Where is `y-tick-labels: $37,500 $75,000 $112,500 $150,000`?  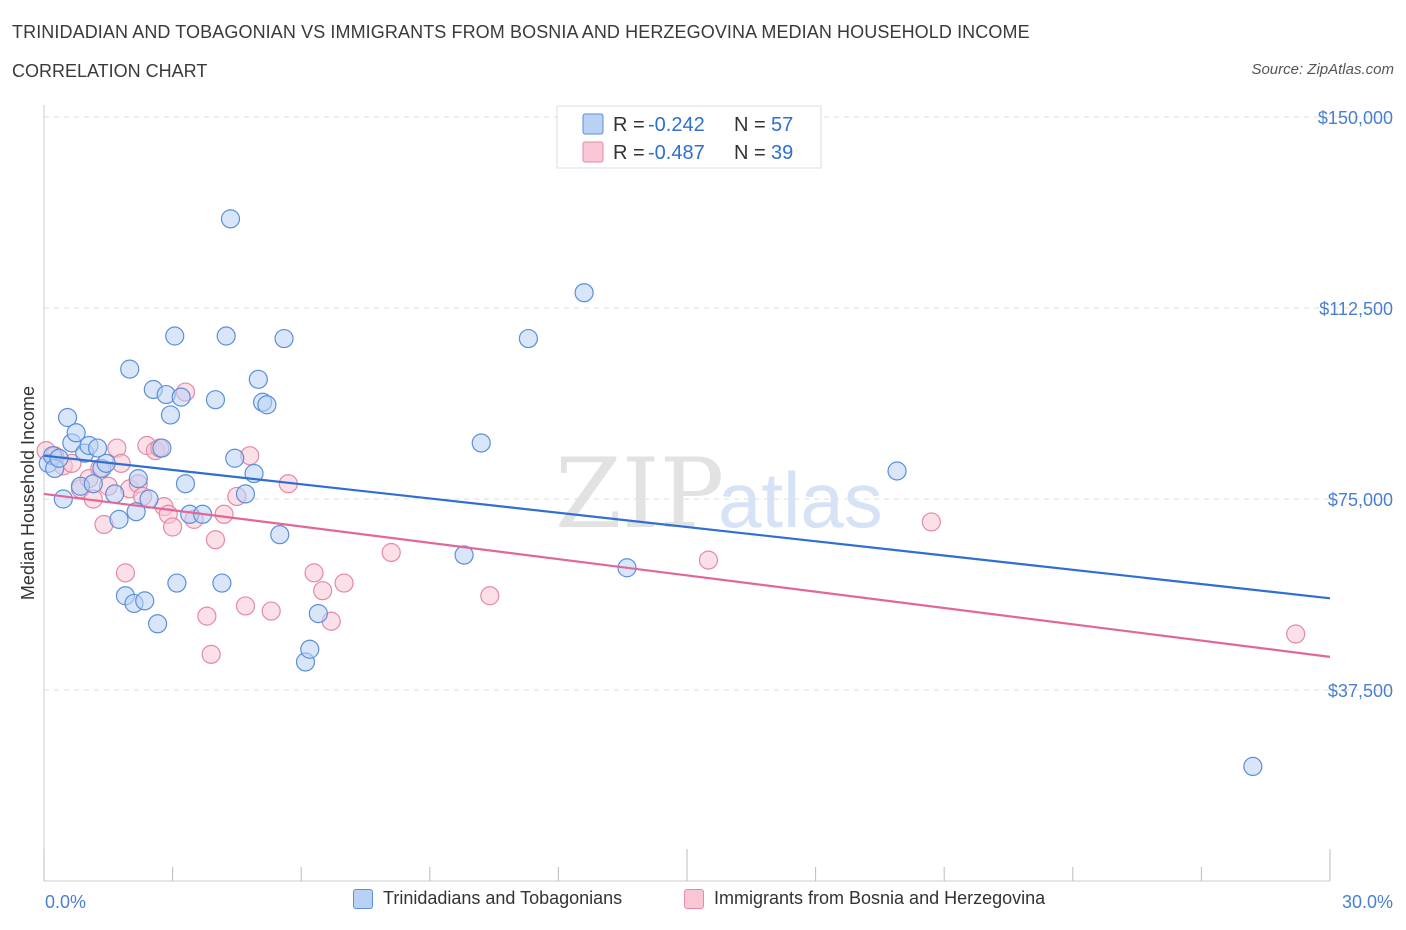
y-tick-labels: $37,500 $75,000 $112,500 $150,000 is located at coordinates (1355, 404).